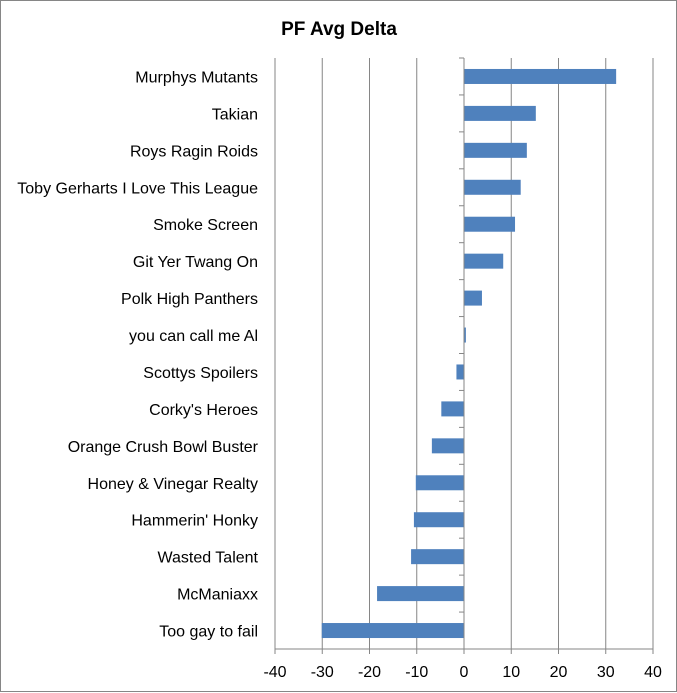 The width and height of the screenshot is (677, 693). I want to click on x-tick-label: -20, so click(369, 672).